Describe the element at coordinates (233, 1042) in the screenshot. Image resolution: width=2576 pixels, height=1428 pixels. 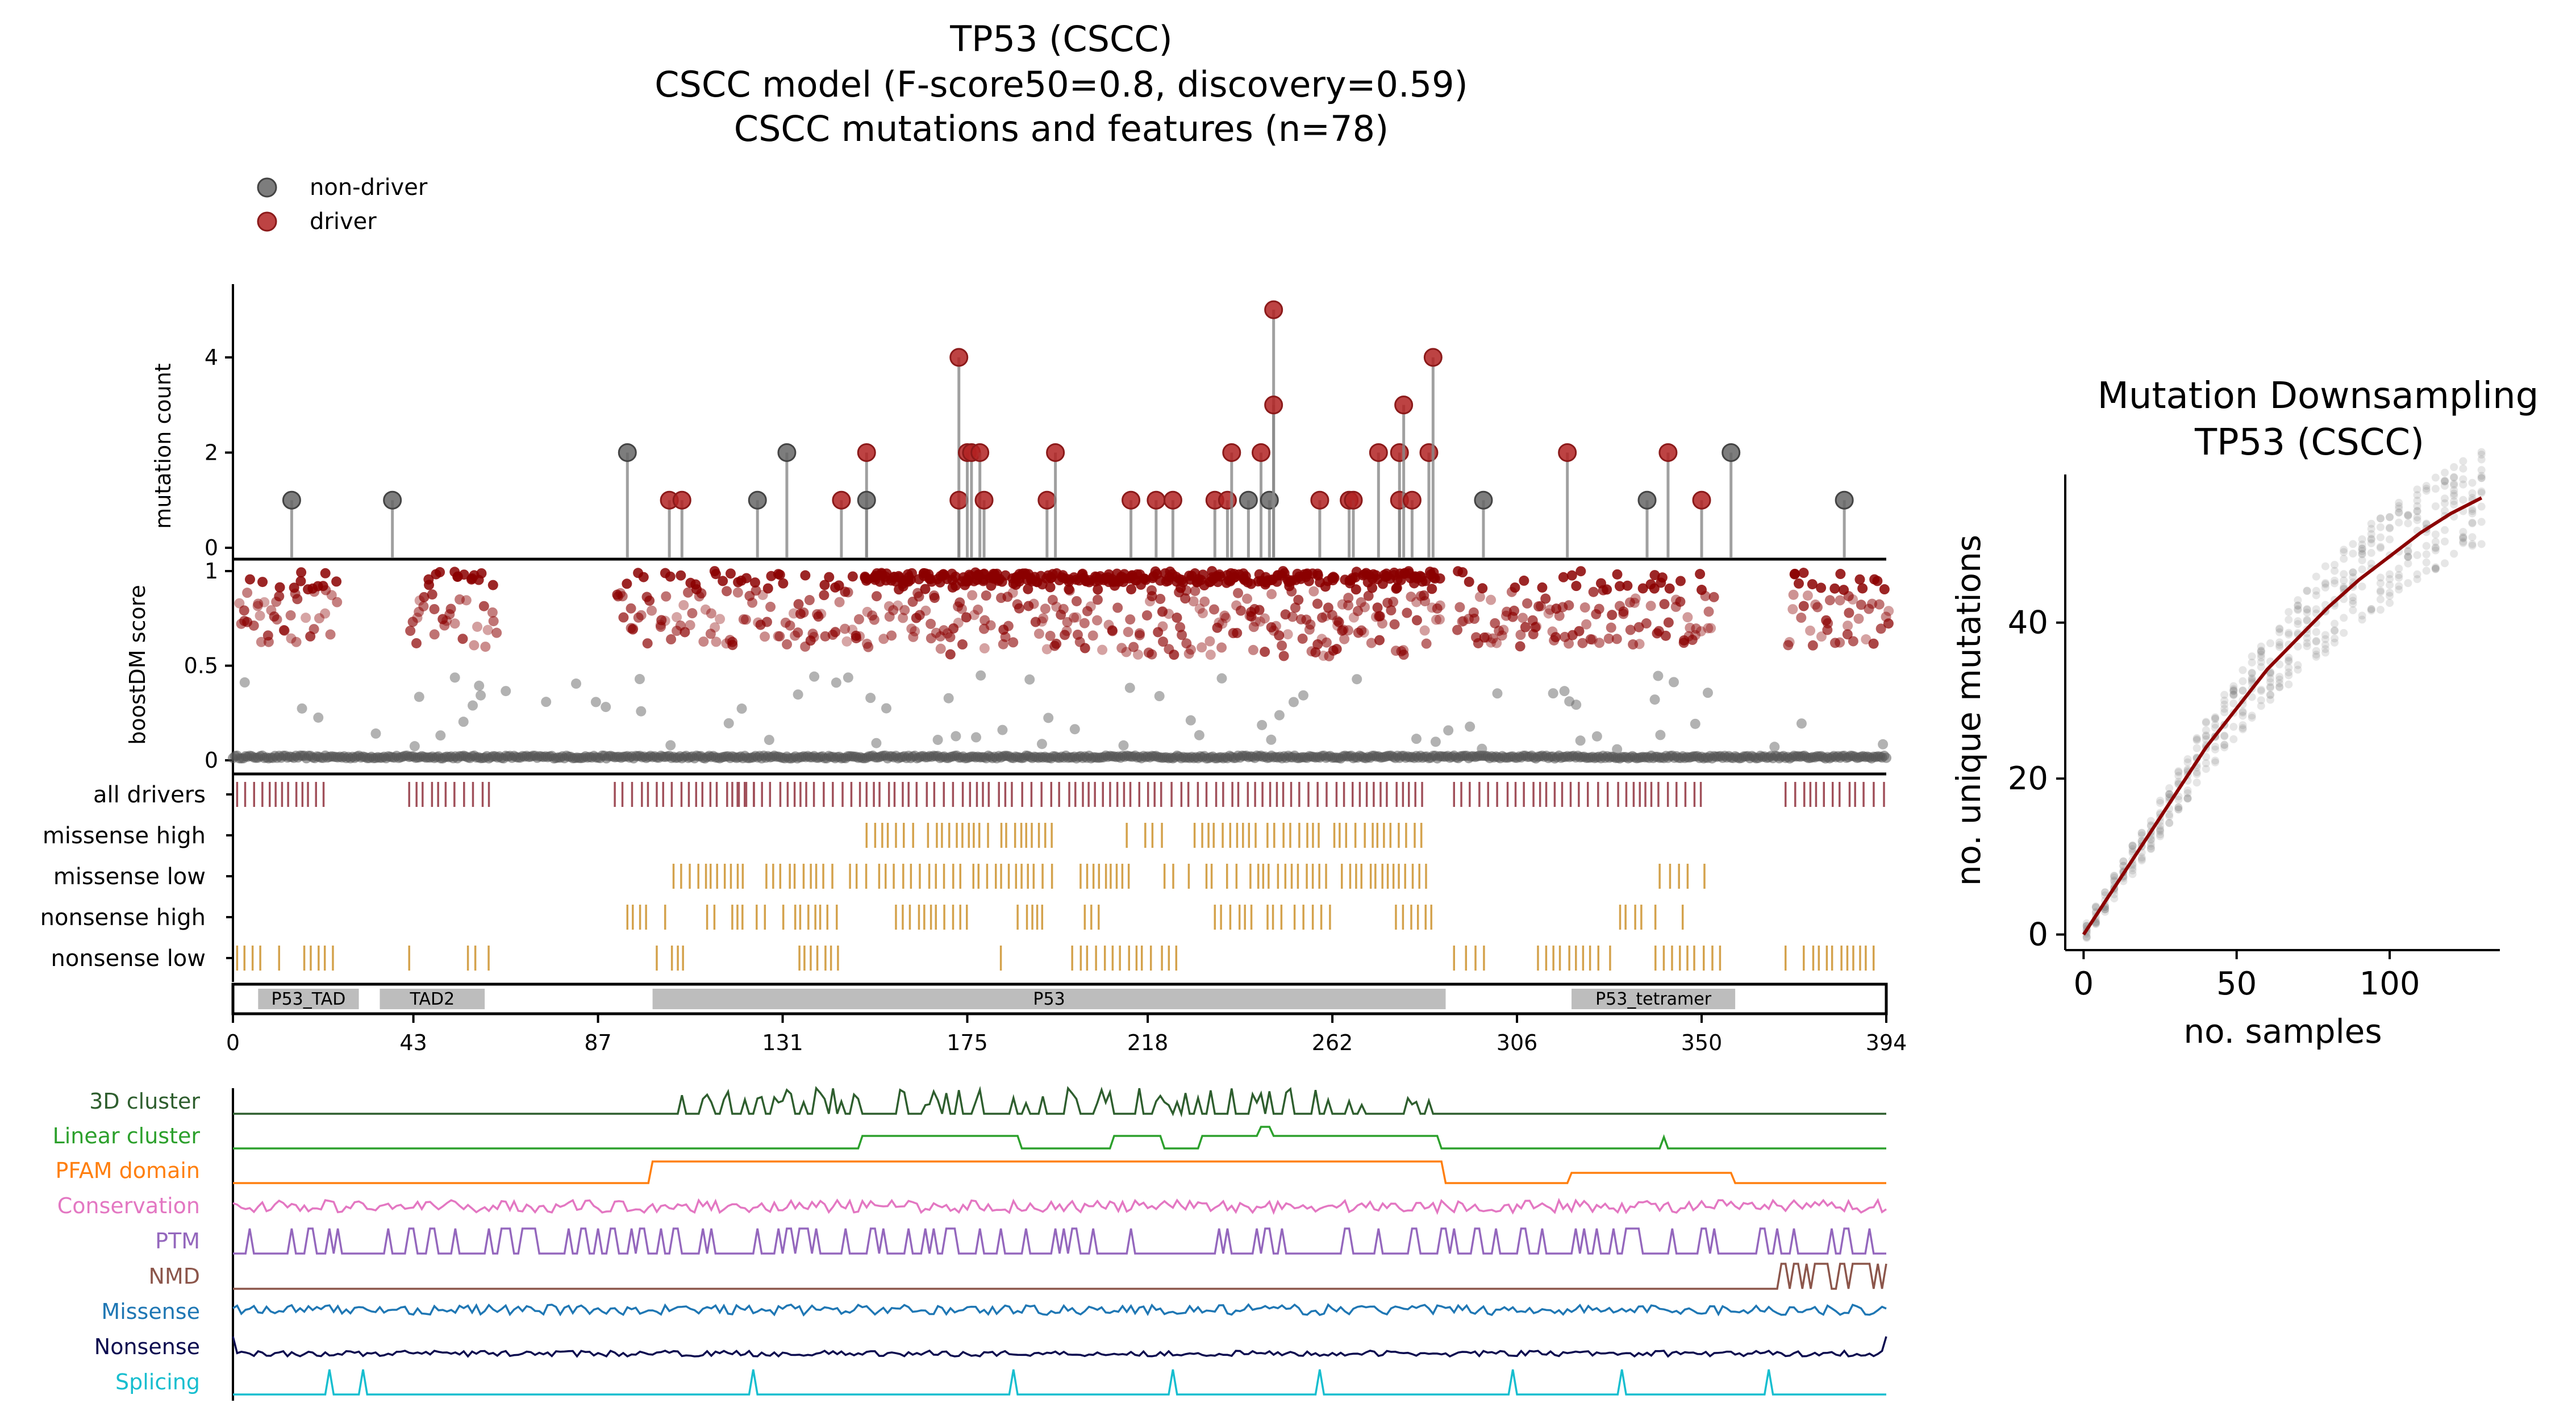
I see `domain-xtick-label: 0` at that location.